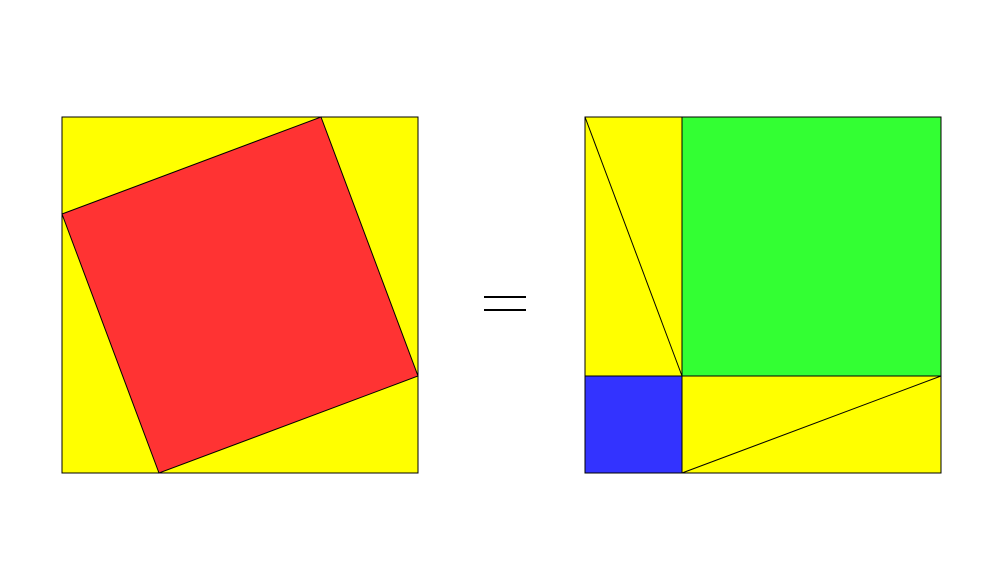 The image size is (1000, 588). What do you see at coordinates (811, 246) in the screenshot?
I see `long-leg-square` at bounding box center [811, 246].